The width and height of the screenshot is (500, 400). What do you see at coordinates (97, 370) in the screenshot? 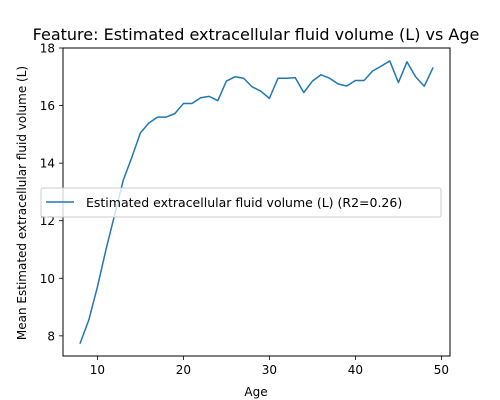
I see `x-tick-label: 10` at bounding box center [97, 370].